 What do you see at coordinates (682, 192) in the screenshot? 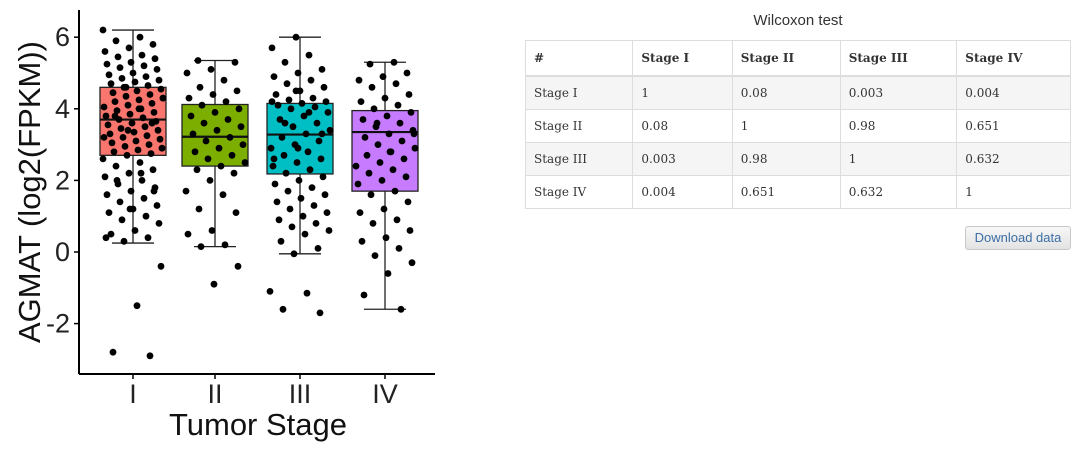
I see `table-cell: 0.004` at bounding box center [682, 192].